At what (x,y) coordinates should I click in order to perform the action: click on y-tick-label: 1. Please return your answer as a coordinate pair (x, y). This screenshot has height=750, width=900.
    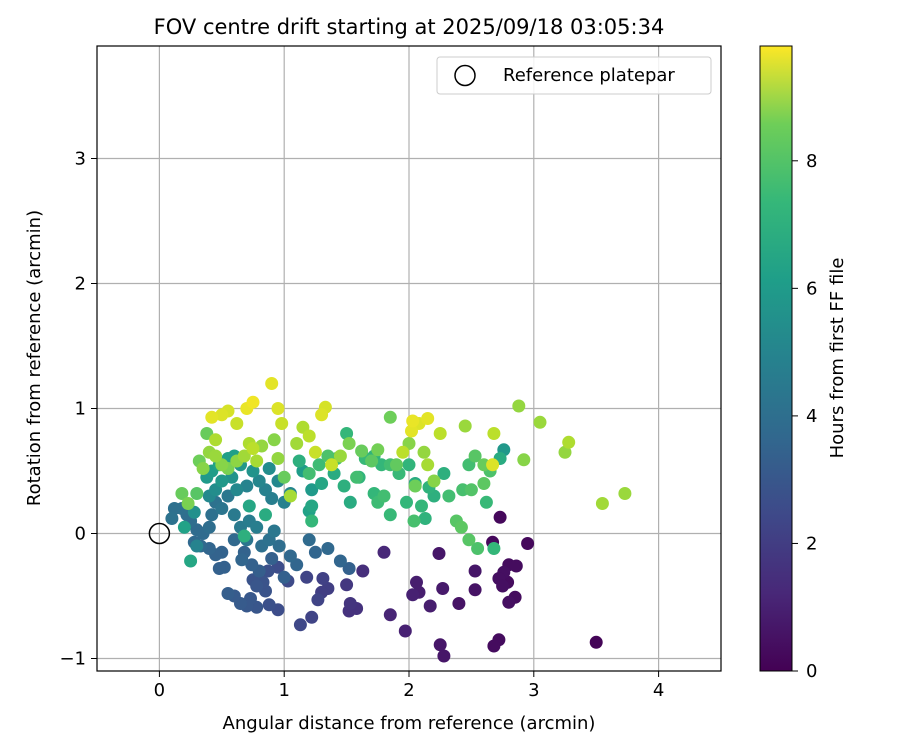
    Looking at the image, I should click on (80, 409).